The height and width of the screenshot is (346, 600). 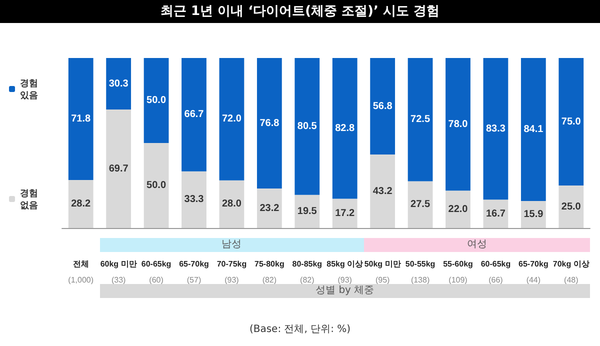 What do you see at coordinates (533, 272) in the screenshot?
I see `x-tick-label: 65-70kg (44)` at bounding box center [533, 272].